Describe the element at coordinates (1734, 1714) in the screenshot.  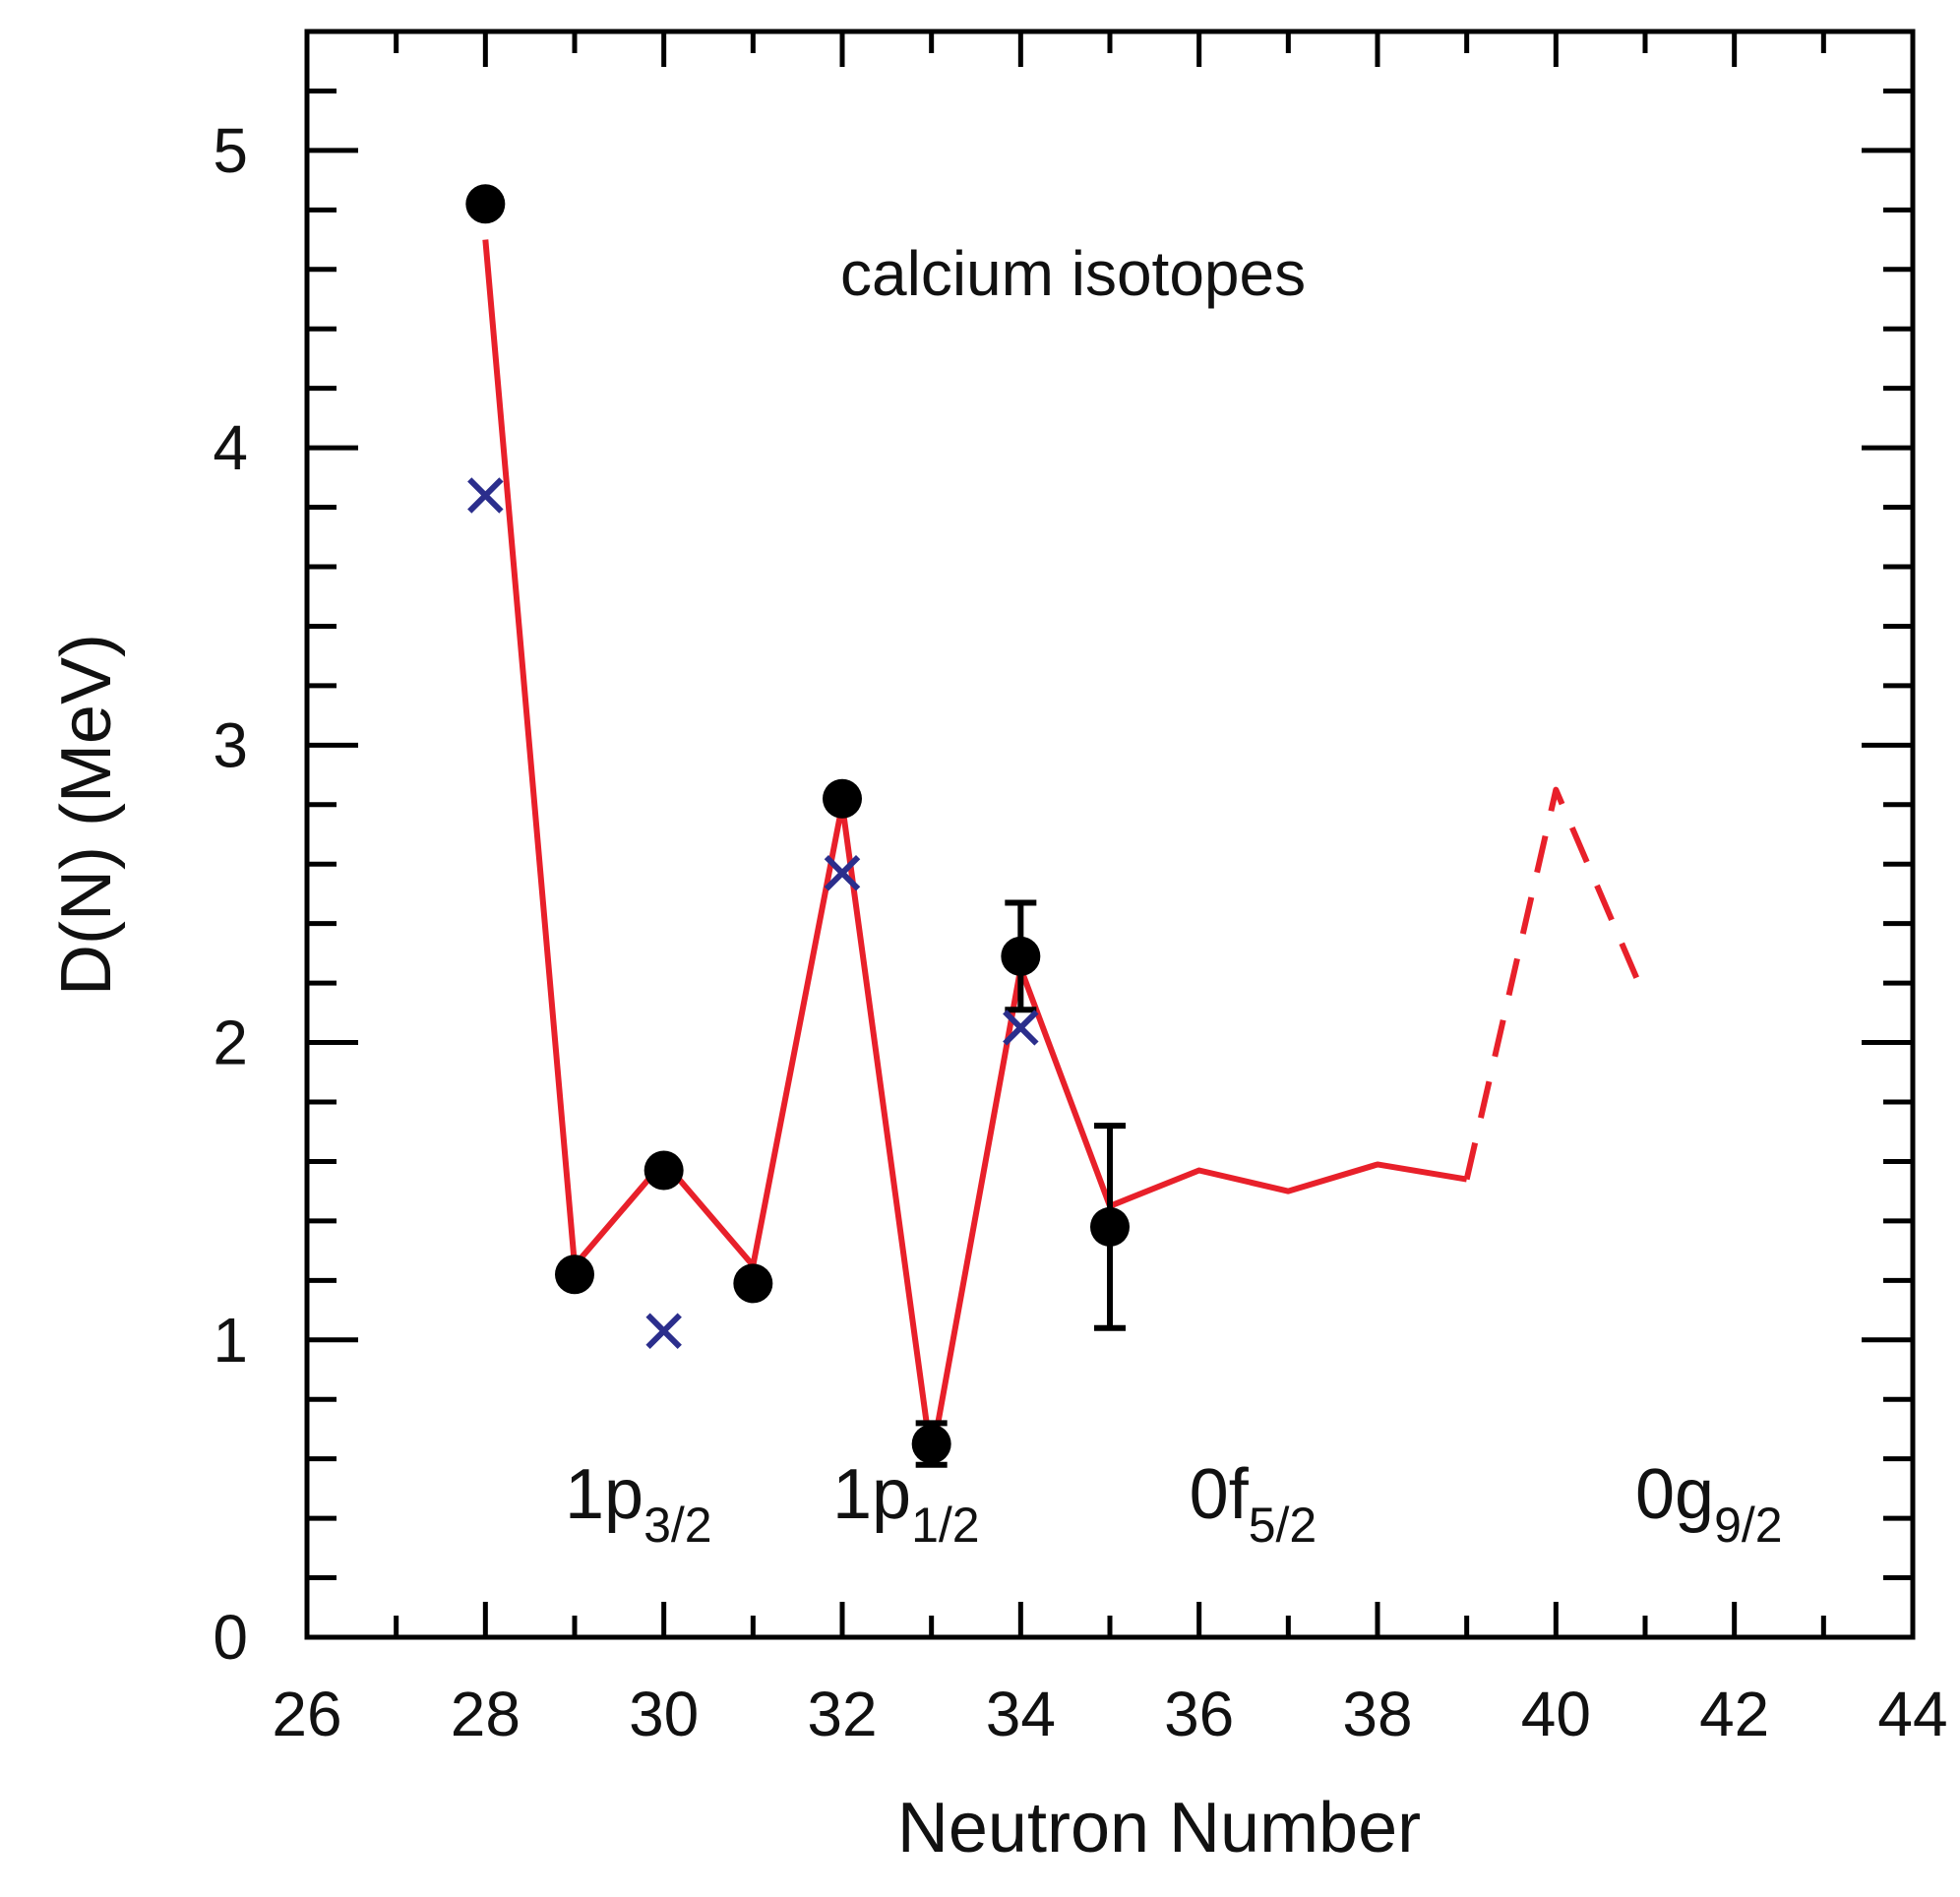
I see `x-tick-label: 42` at that location.